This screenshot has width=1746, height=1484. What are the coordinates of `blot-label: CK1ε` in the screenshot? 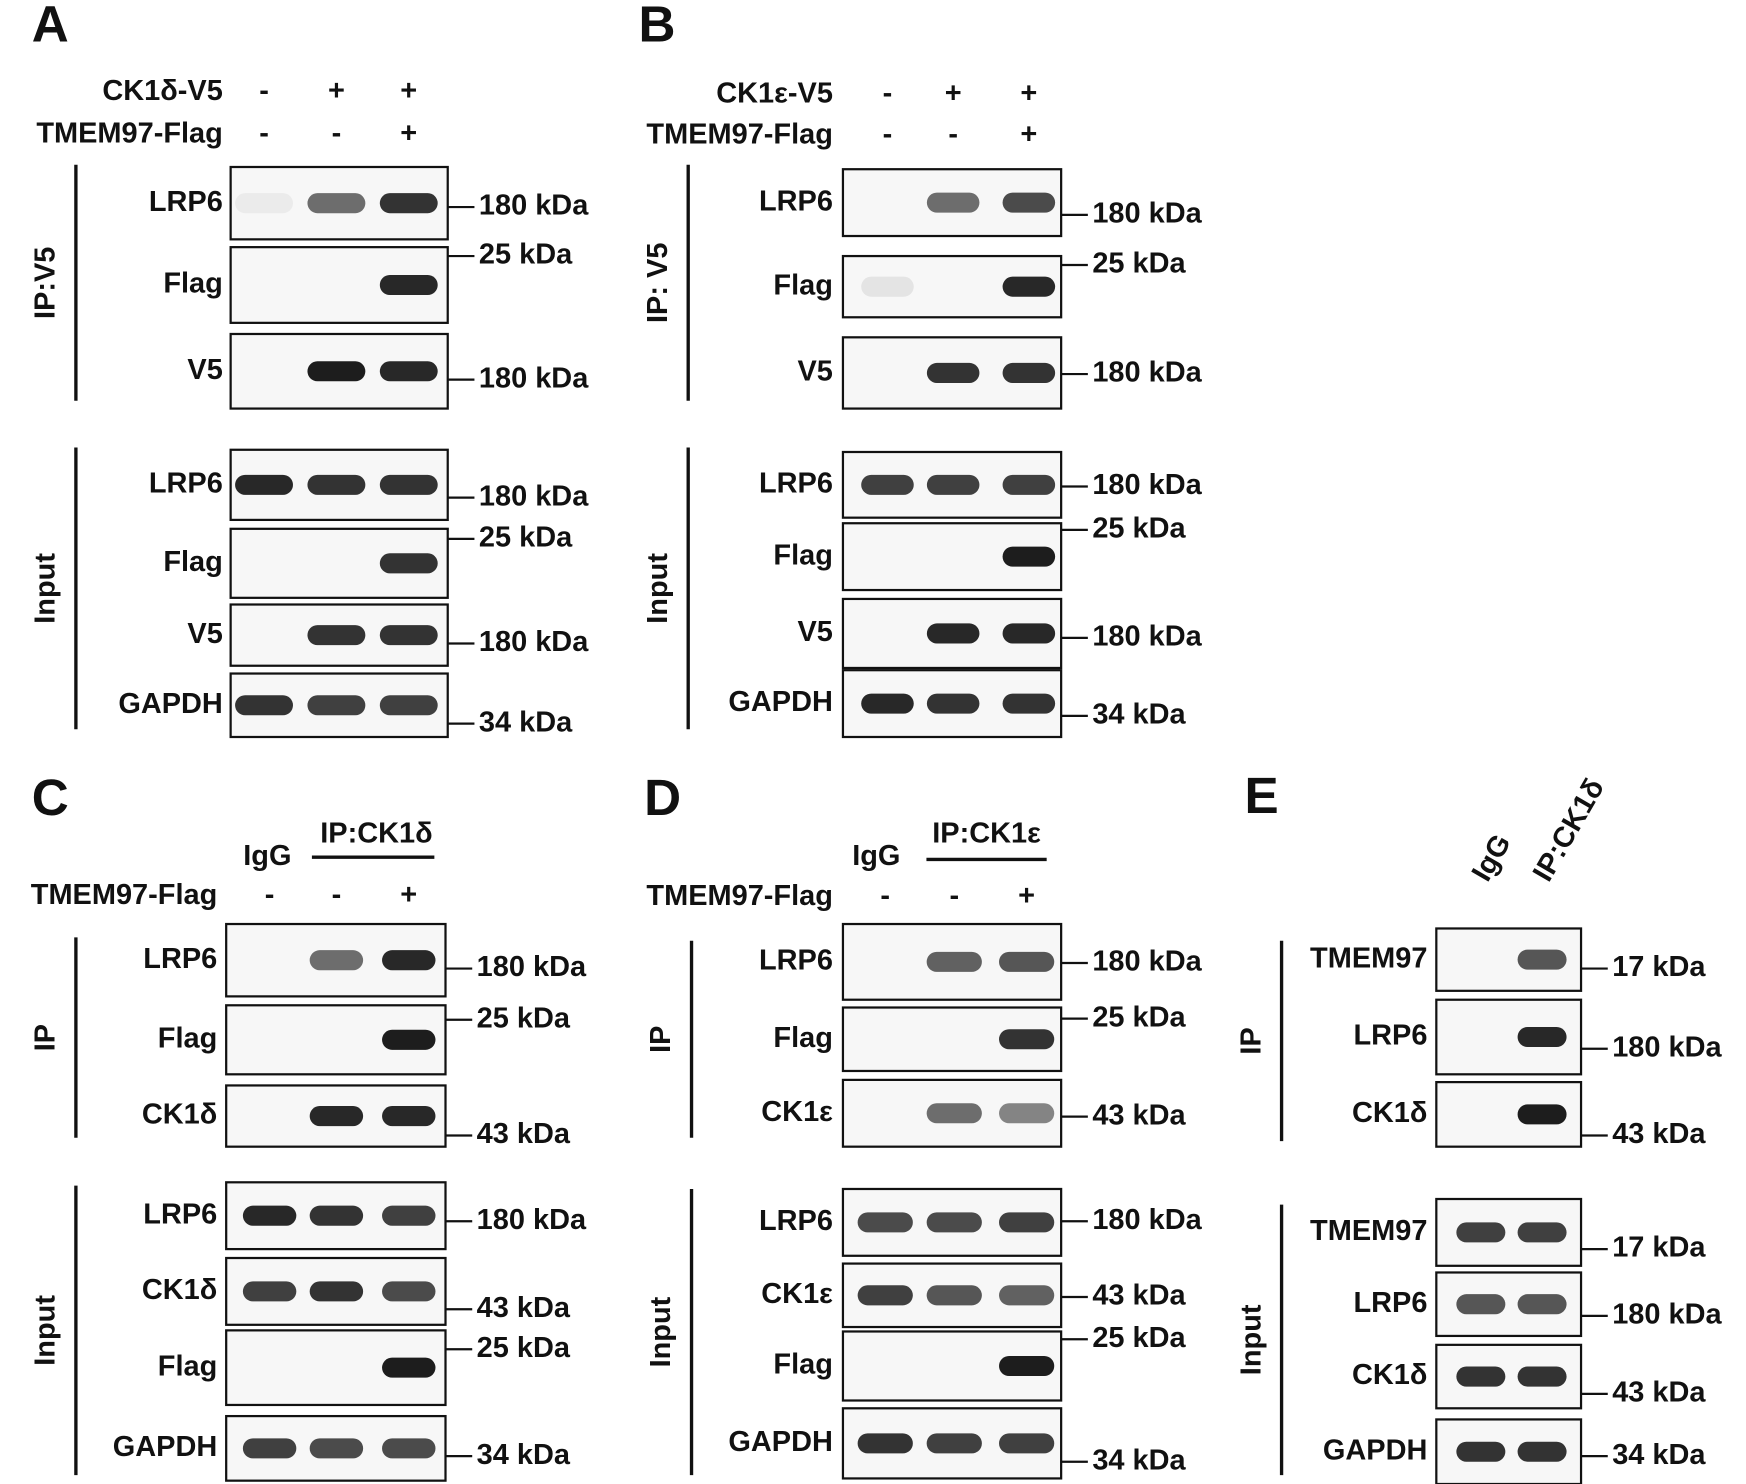 It's located at (797, 1112).